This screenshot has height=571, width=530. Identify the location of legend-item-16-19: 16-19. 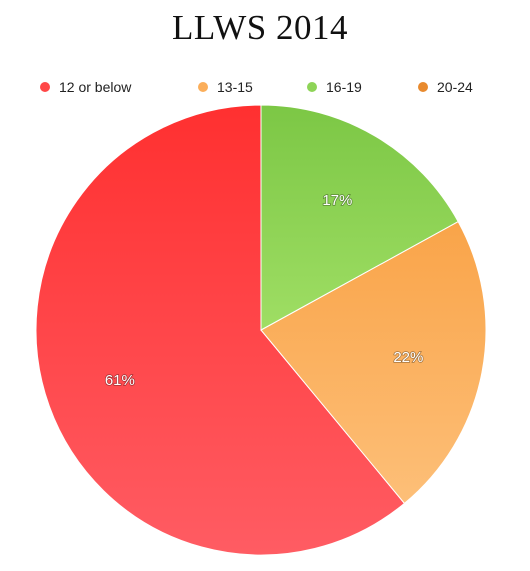
(334, 87).